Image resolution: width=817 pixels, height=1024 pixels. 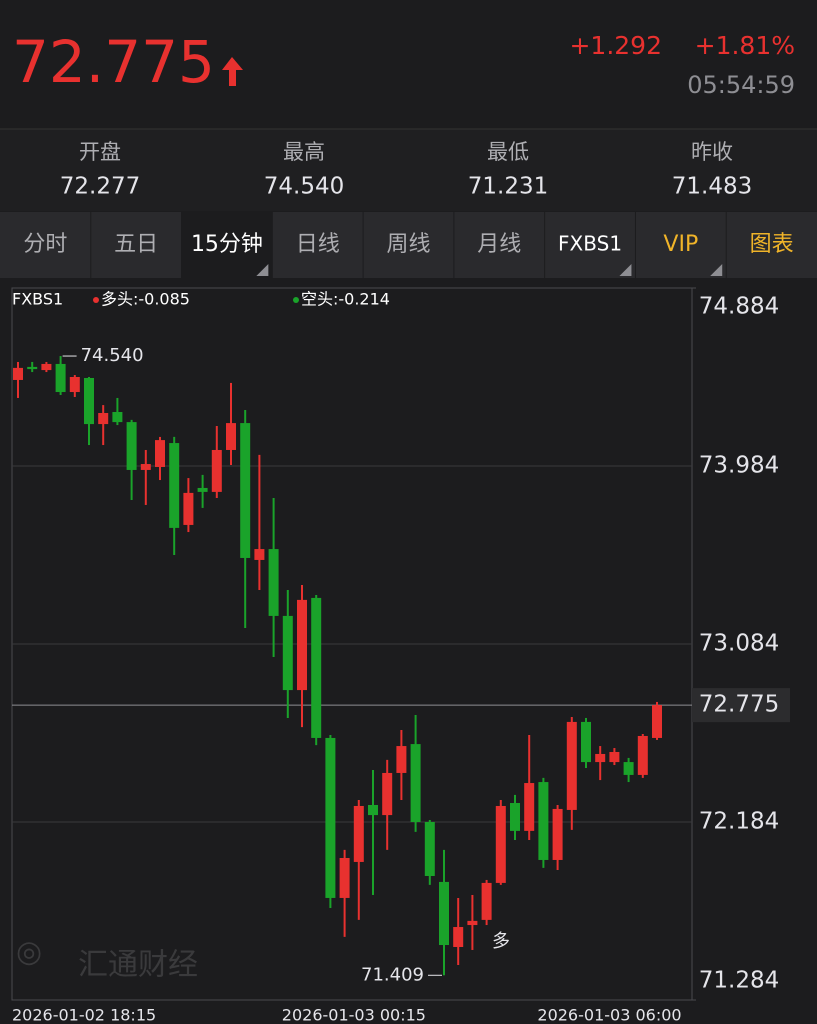 I want to click on change-pct: +1.81%, so click(x=745, y=45).